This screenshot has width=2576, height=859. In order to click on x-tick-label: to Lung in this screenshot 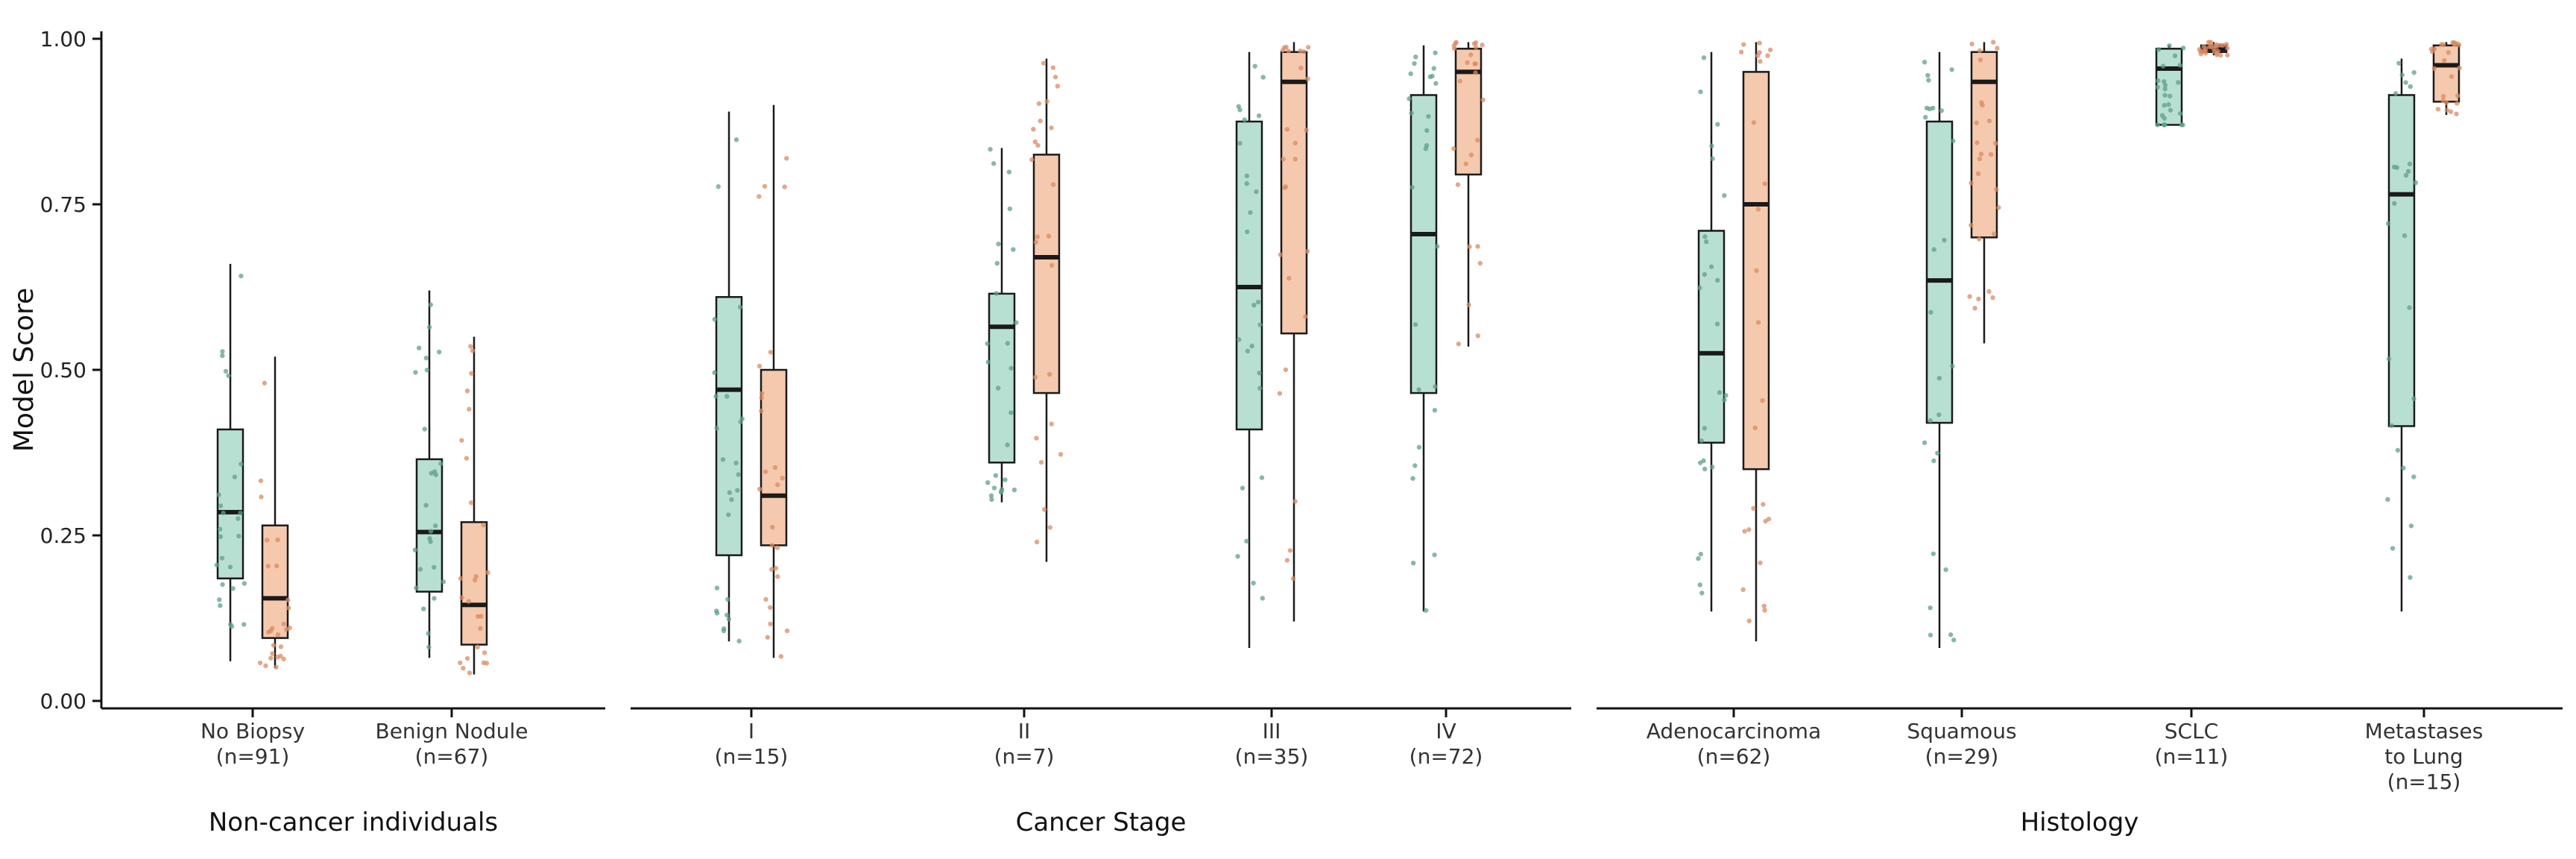, I will do `click(2423, 756)`.